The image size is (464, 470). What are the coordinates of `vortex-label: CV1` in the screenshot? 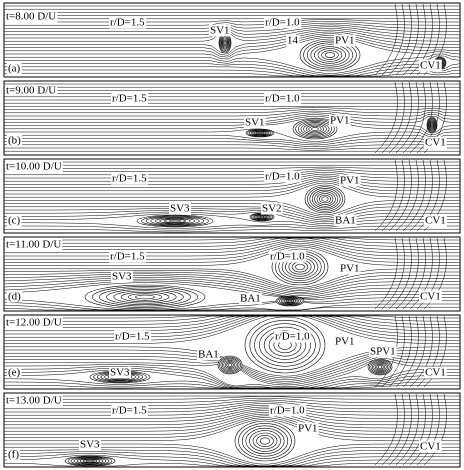 It's located at (435, 143).